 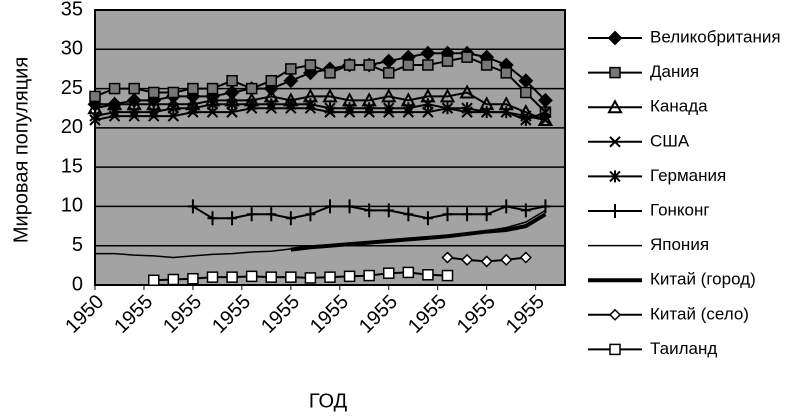 I want to click on legend-label: Китай (село), so click(x=699, y=313).